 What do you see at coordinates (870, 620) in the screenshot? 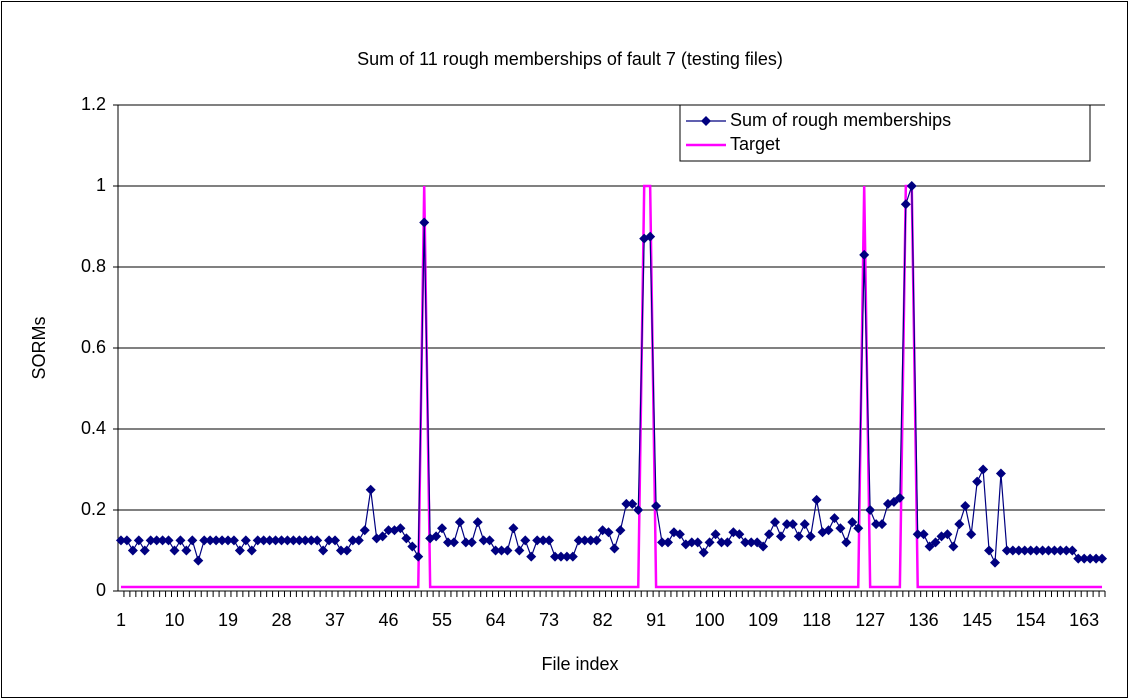
I see `x-tick-label: 127` at bounding box center [870, 620].